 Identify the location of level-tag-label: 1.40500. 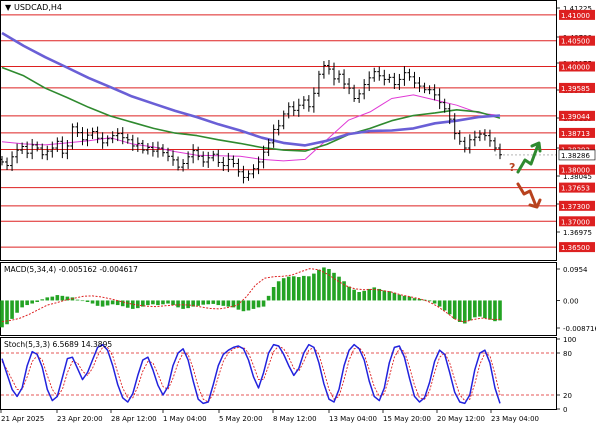
(575, 42).